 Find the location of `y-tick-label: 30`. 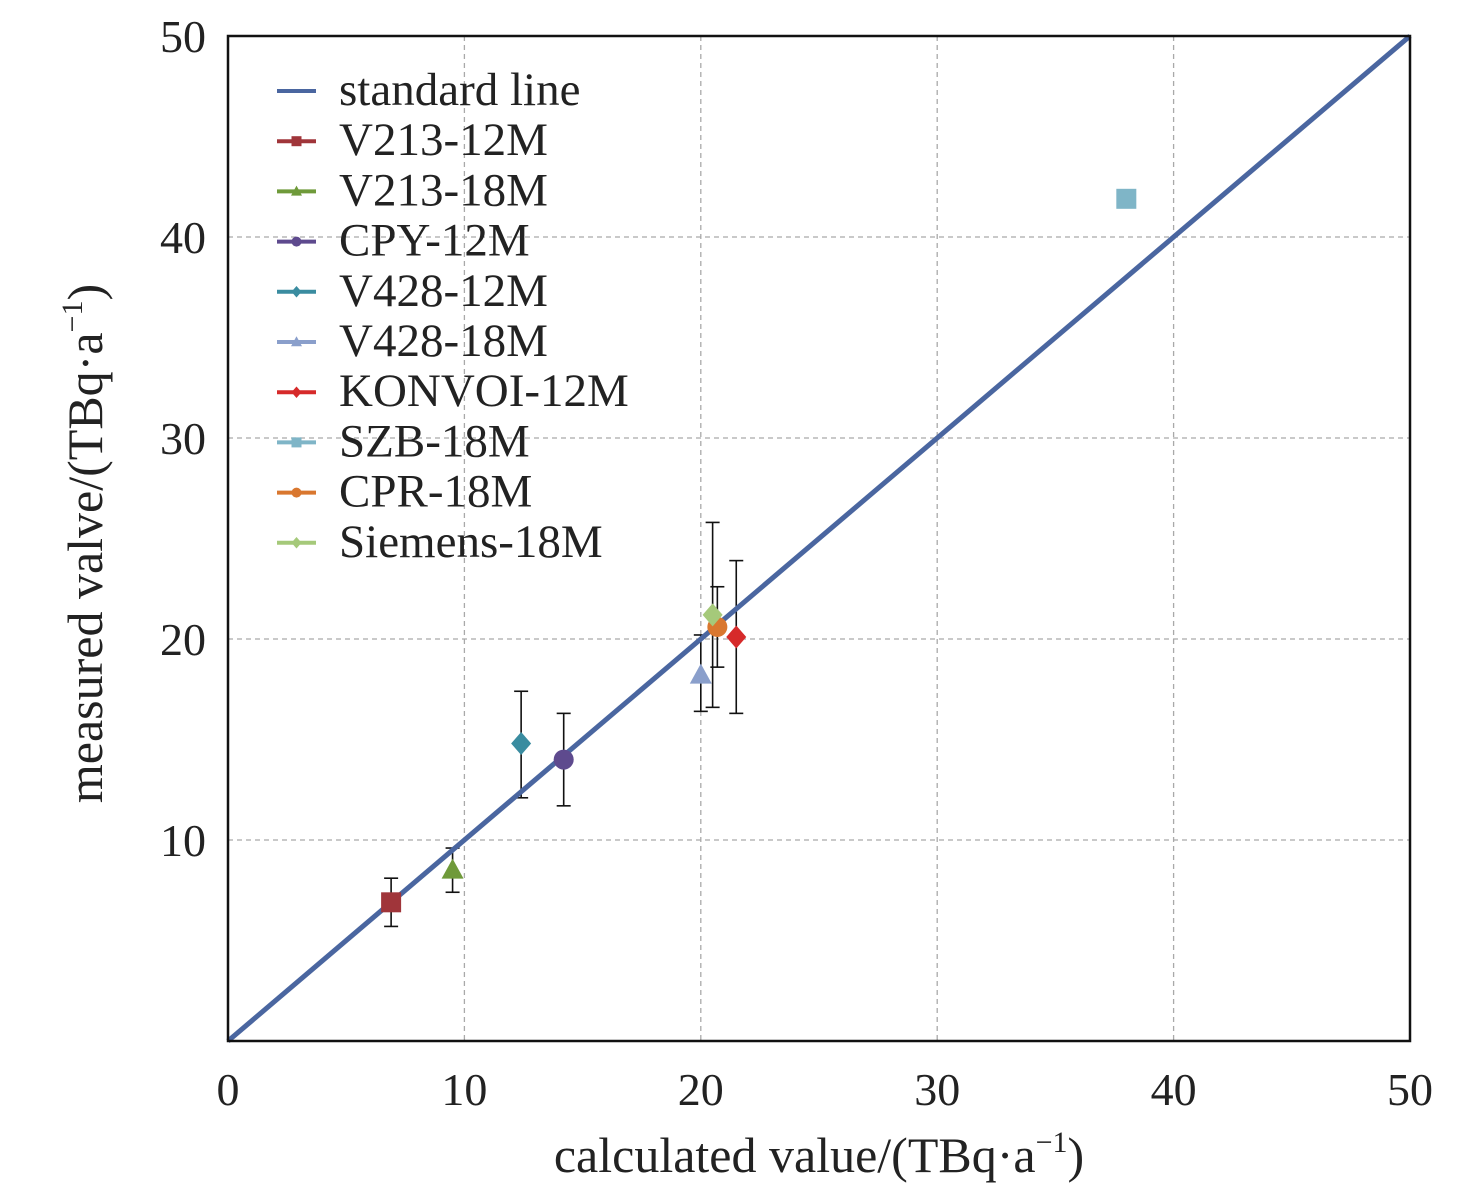

y-tick-label: 30 is located at coordinates (183, 438).